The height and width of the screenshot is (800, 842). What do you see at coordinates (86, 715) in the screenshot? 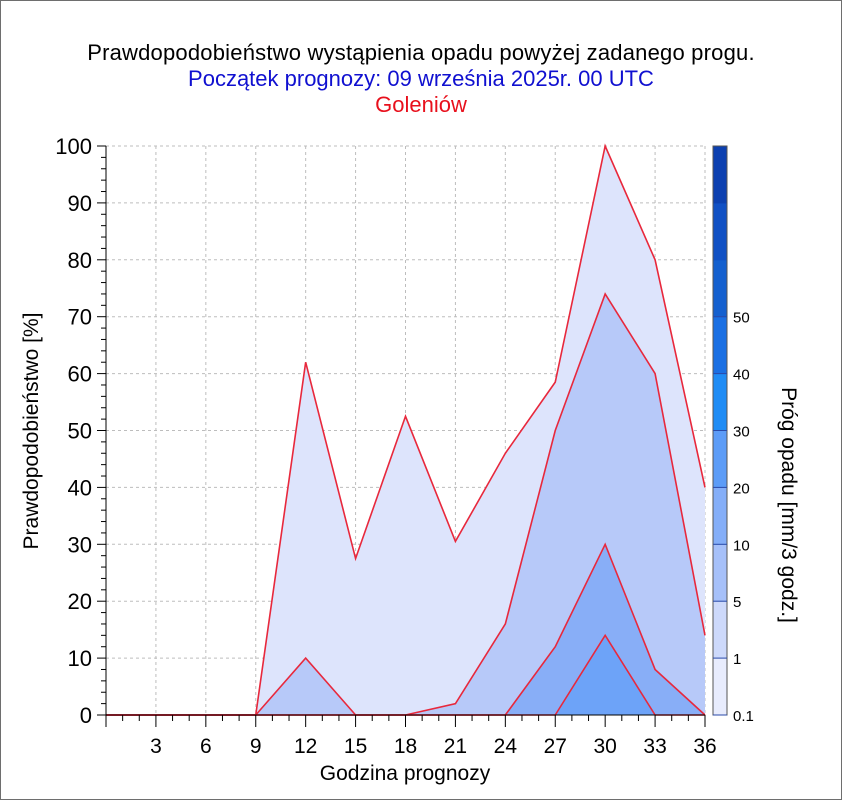
I see `y-tick-label: 0` at bounding box center [86, 715].